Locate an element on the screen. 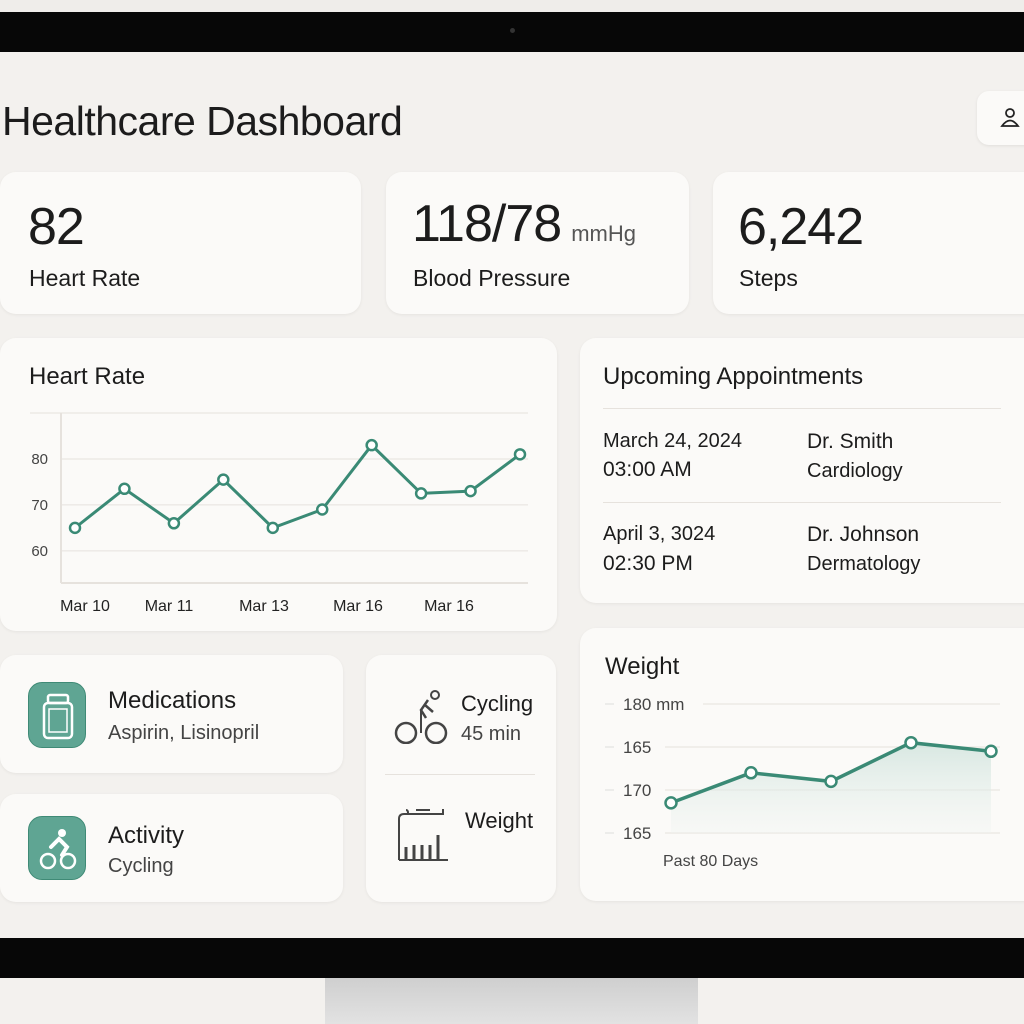 This screenshot has width=1024, height=1024. bicycle-icon is located at coordinates (421, 717).